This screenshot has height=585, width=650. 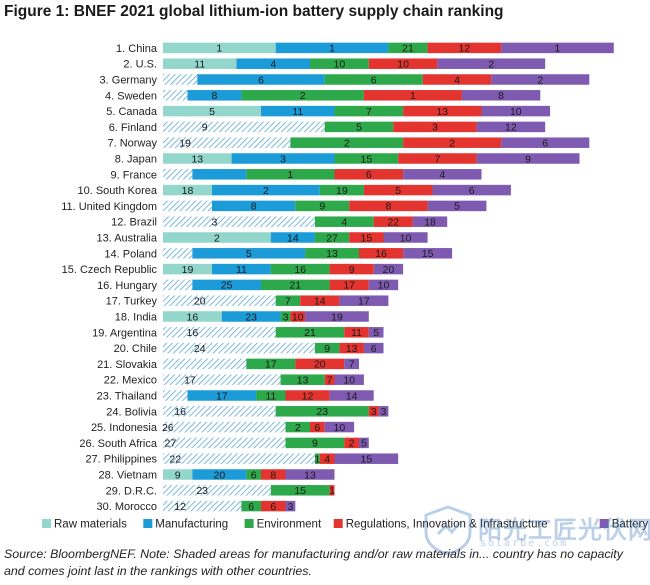 What do you see at coordinates (227, 286) in the screenshot?
I see `rank-label: 25` at bounding box center [227, 286].